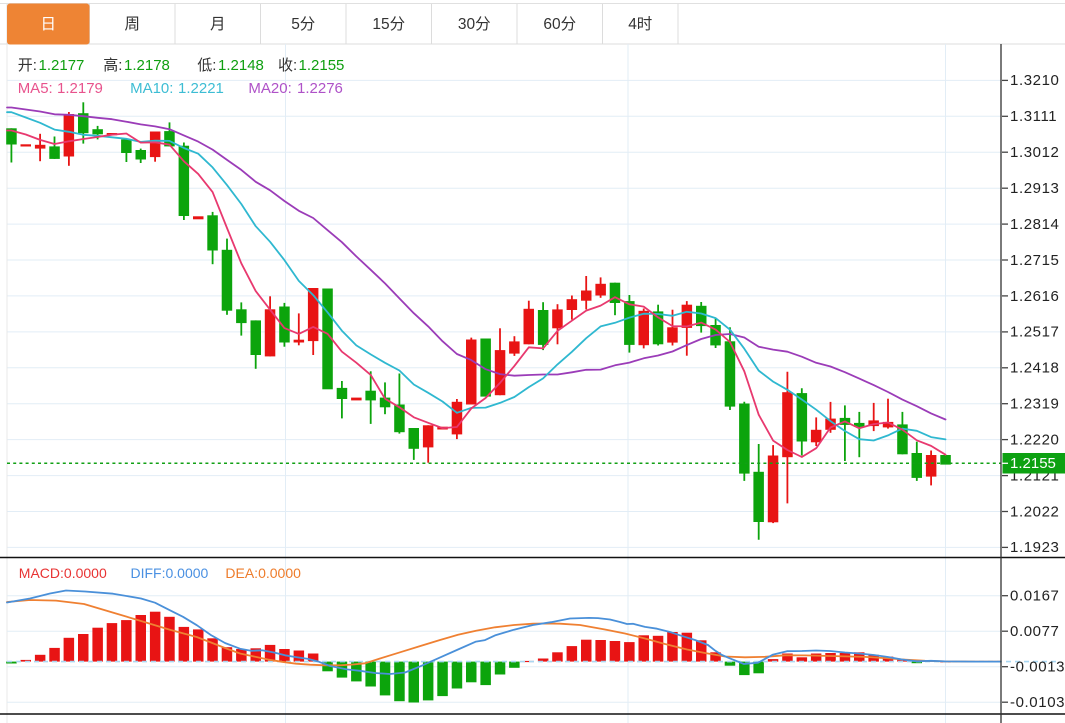 This screenshot has width=1065, height=723. Describe the element at coordinates (241, 65) in the screenshot. I see `svg-text: 1.2148` at that location.